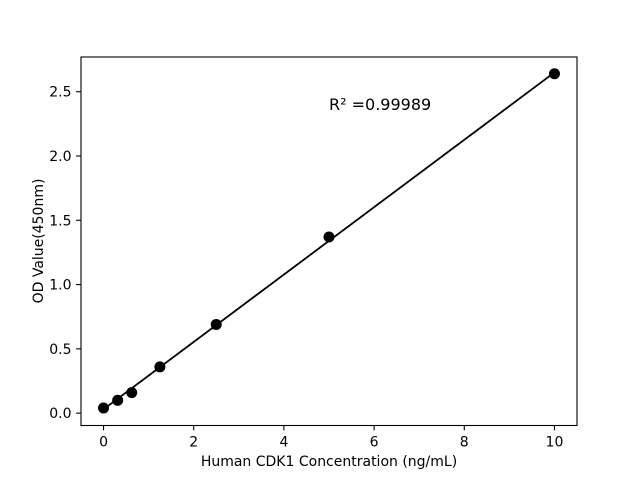  Describe the element at coordinates (331, 438) in the screenshot. I see `x-axis: 0 2 4 6 8 10` at that location.